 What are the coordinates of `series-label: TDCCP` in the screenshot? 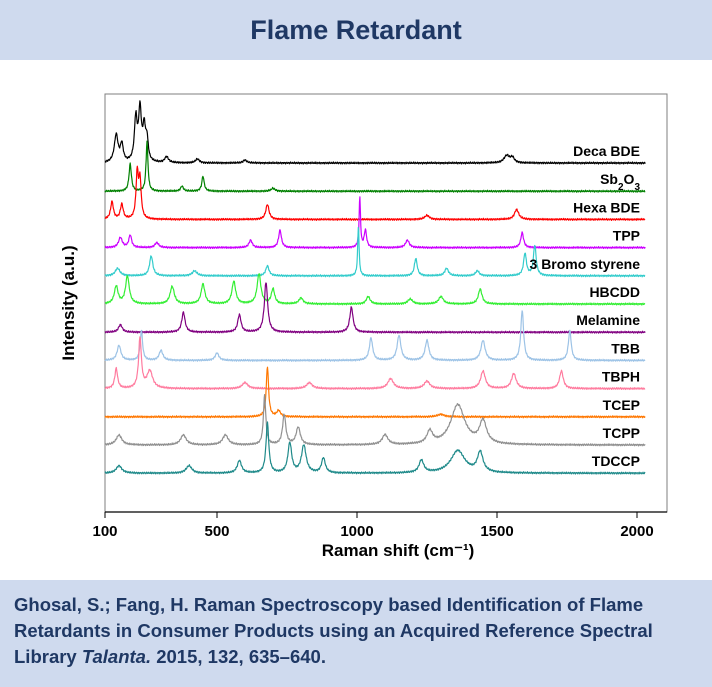 It's located at (616, 461).